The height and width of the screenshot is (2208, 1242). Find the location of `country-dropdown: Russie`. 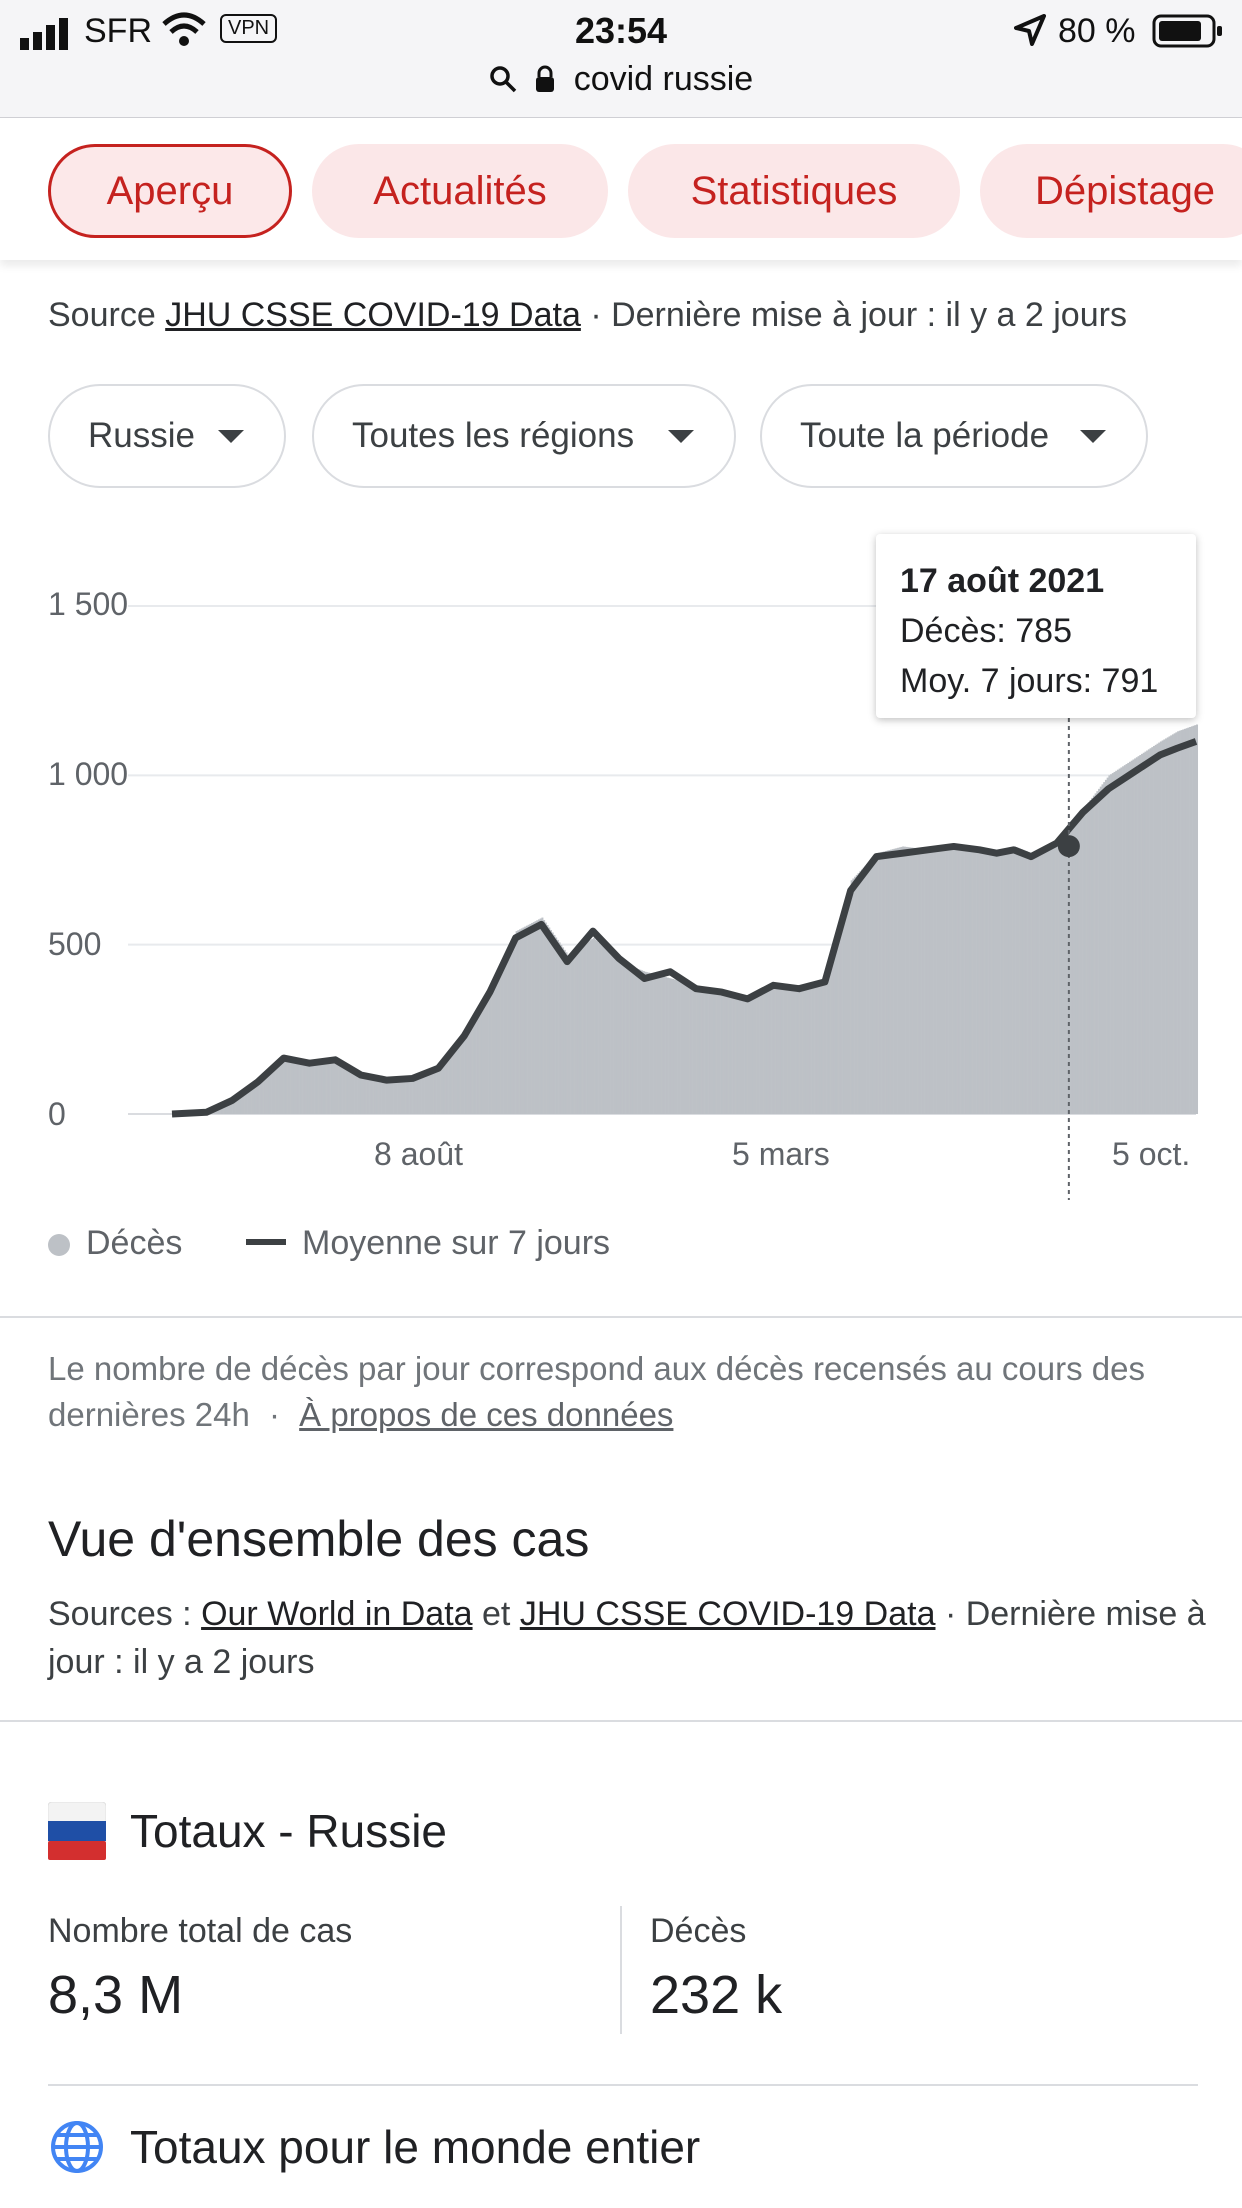

country-dropdown: Russie is located at coordinates (167, 436).